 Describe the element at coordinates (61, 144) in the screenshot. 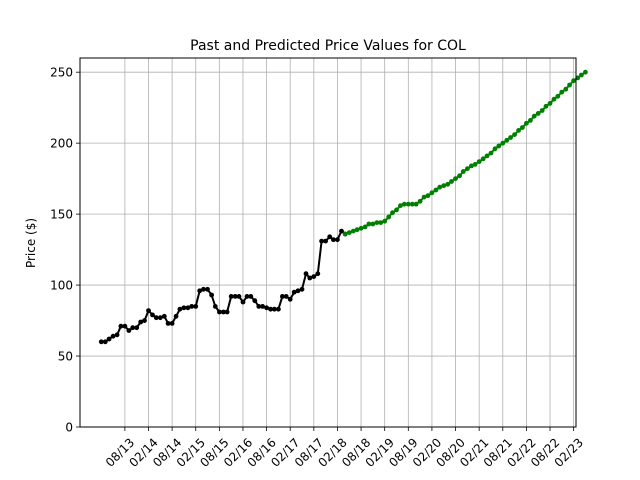

I see `y-tick-label: 200` at that location.